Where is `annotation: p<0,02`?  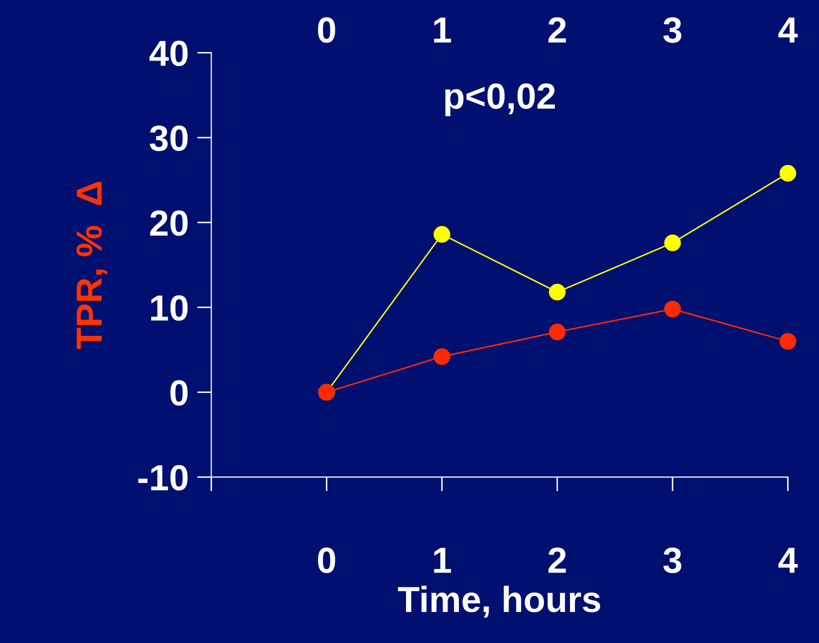
annotation: p<0,02 is located at coordinates (500, 99).